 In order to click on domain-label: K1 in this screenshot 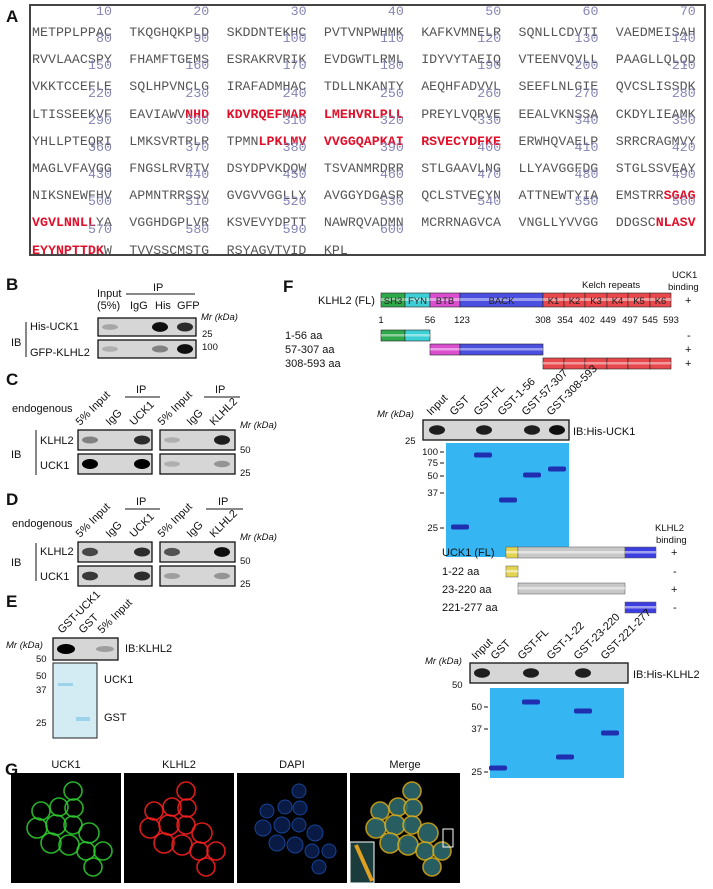, I will do `click(554, 301)`.